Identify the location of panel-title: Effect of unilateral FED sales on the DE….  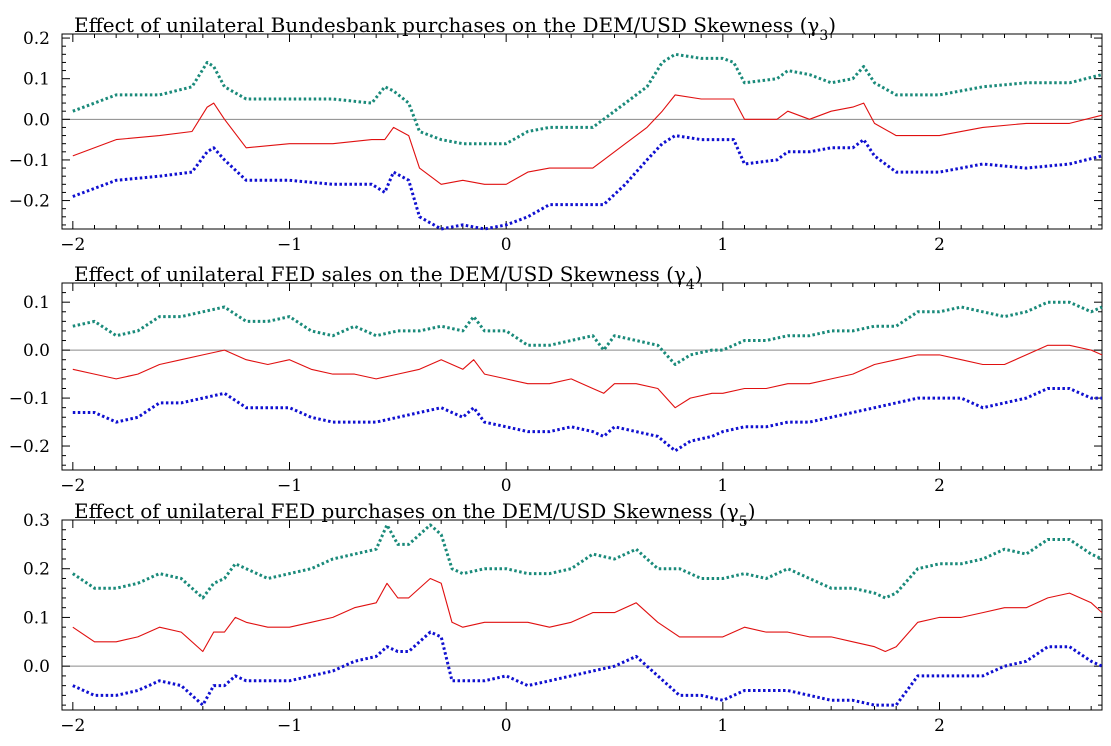
(388, 277).